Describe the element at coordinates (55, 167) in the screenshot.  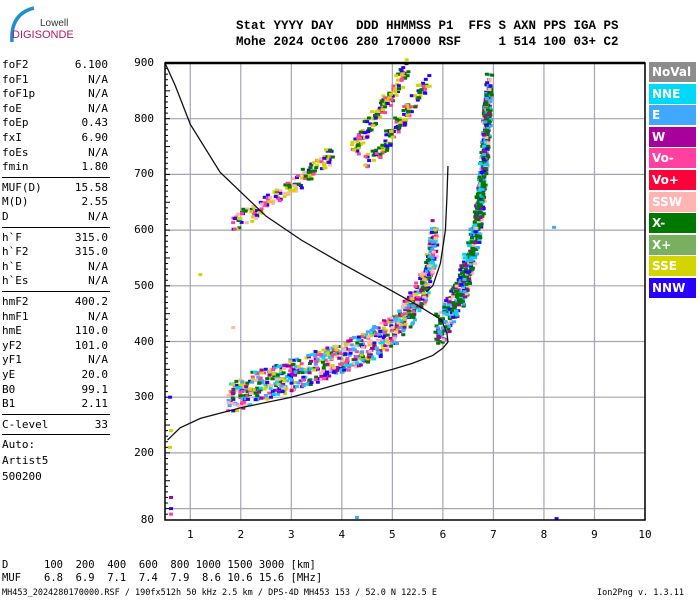
I see `param-row-fmin: fmin 1.80` at that location.